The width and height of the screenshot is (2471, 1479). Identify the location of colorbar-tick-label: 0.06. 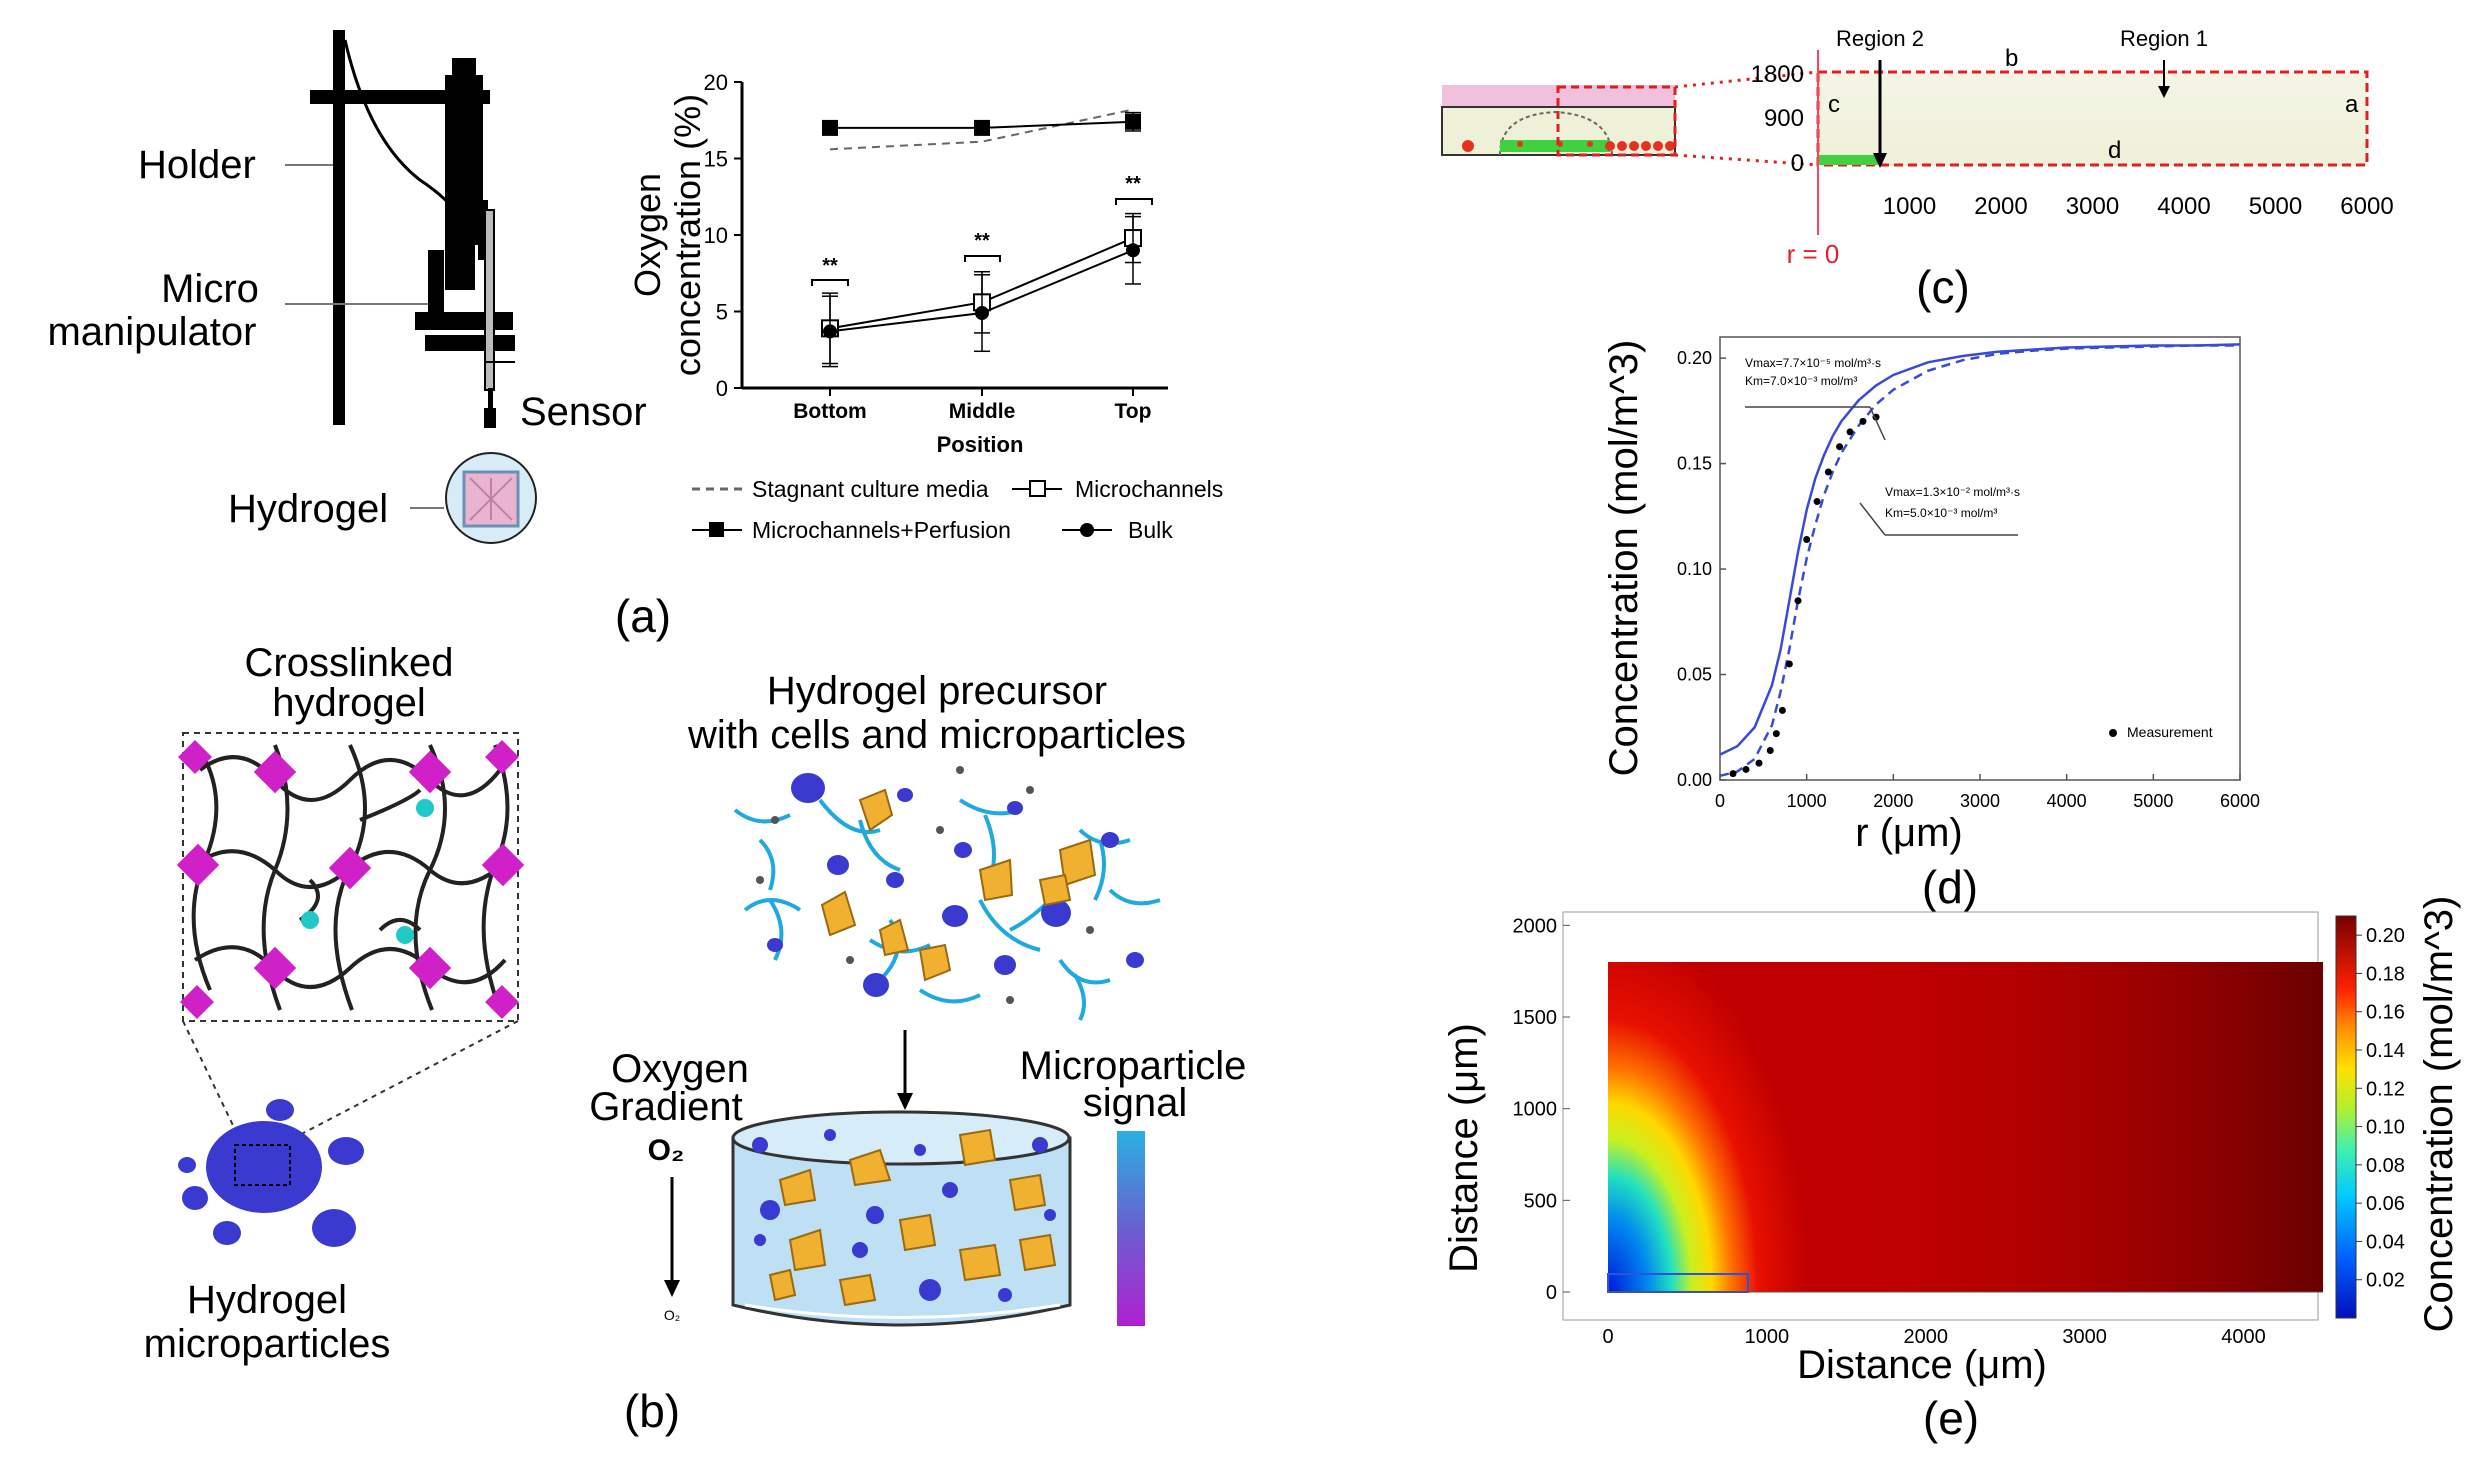
(2385, 1204).